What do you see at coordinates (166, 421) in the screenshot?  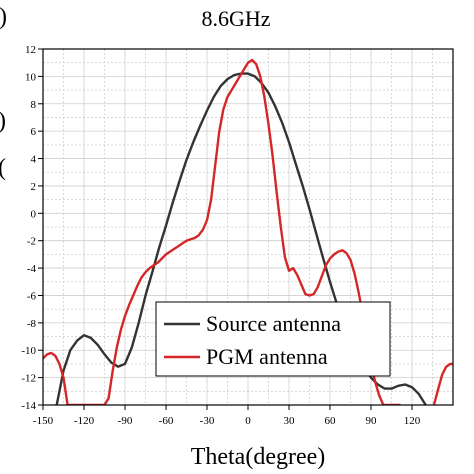 I see `x-tick-label: -60` at bounding box center [166, 421].